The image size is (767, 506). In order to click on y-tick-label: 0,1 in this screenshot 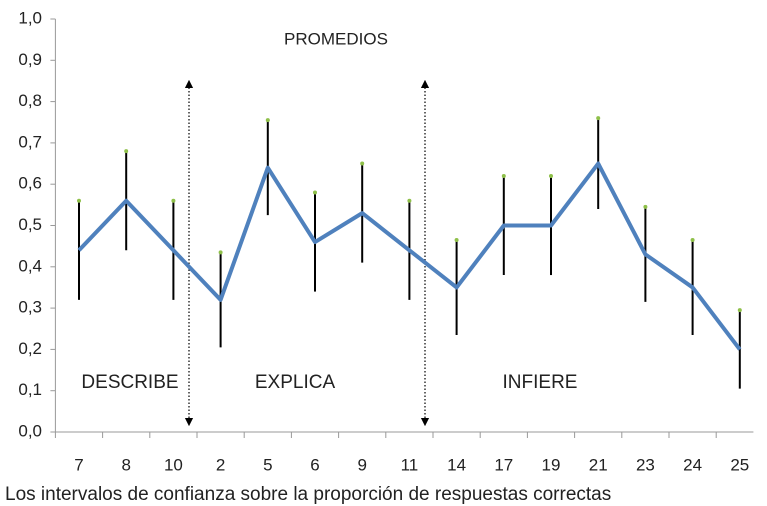, I will do `click(30, 389)`.